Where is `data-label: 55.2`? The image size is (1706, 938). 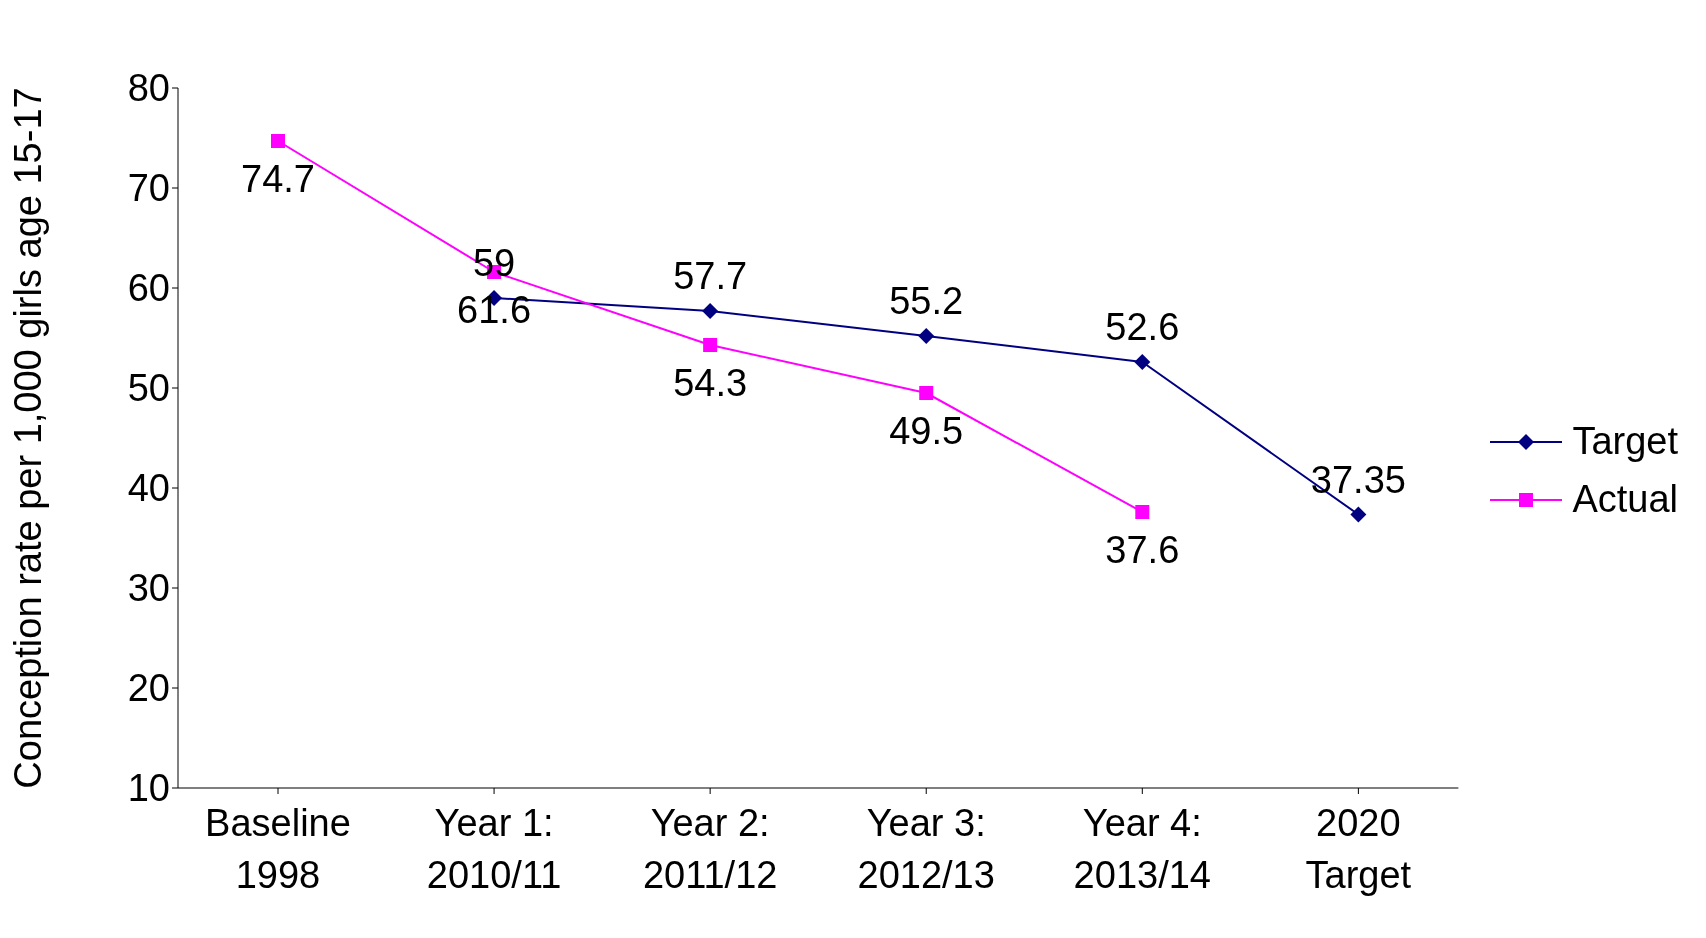
data-label: 55.2 is located at coordinates (926, 301).